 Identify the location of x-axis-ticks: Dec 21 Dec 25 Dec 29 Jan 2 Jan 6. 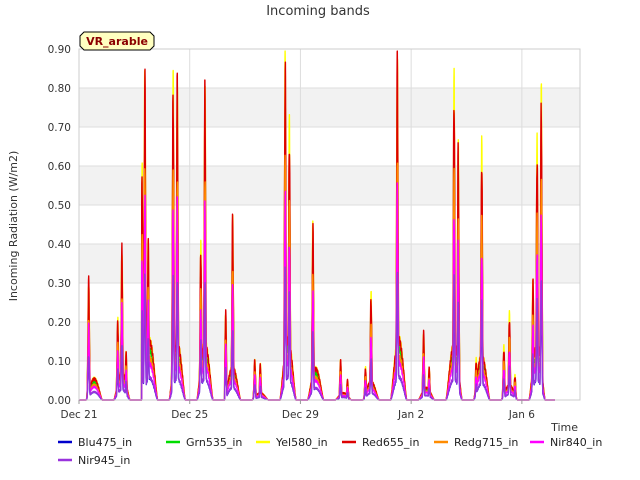
(297, 410).